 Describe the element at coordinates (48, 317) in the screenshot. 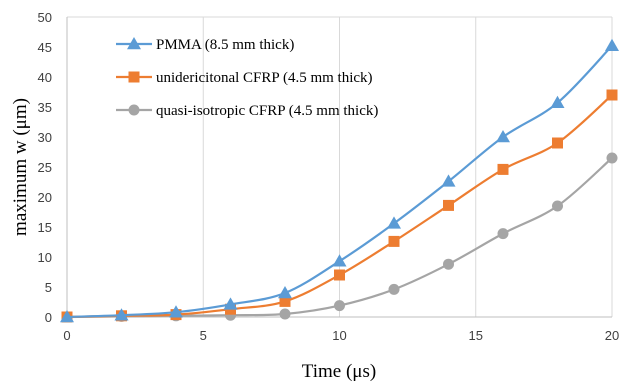

I see `y-tick-label: 0` at that location.